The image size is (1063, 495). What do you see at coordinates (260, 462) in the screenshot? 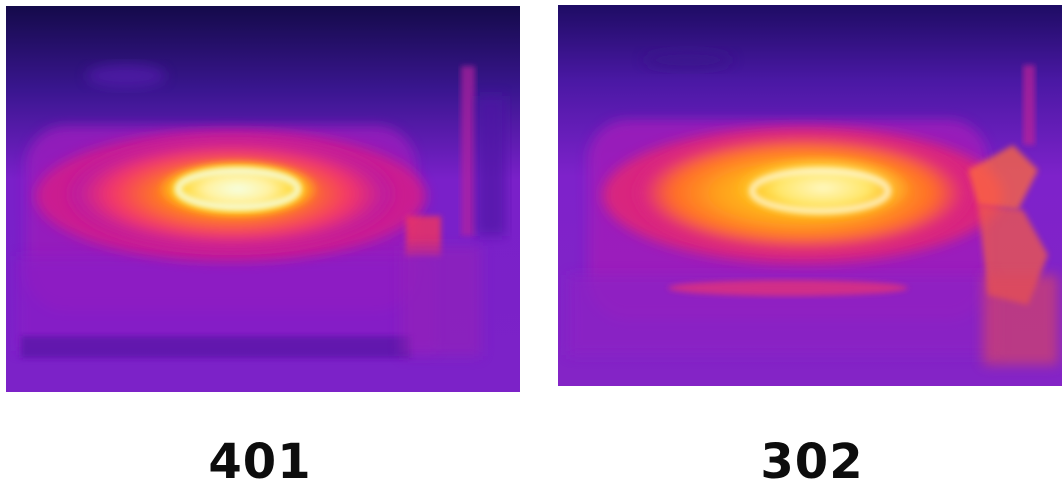
I see `sample-label-401: 401` at bounding box center [260, 462].